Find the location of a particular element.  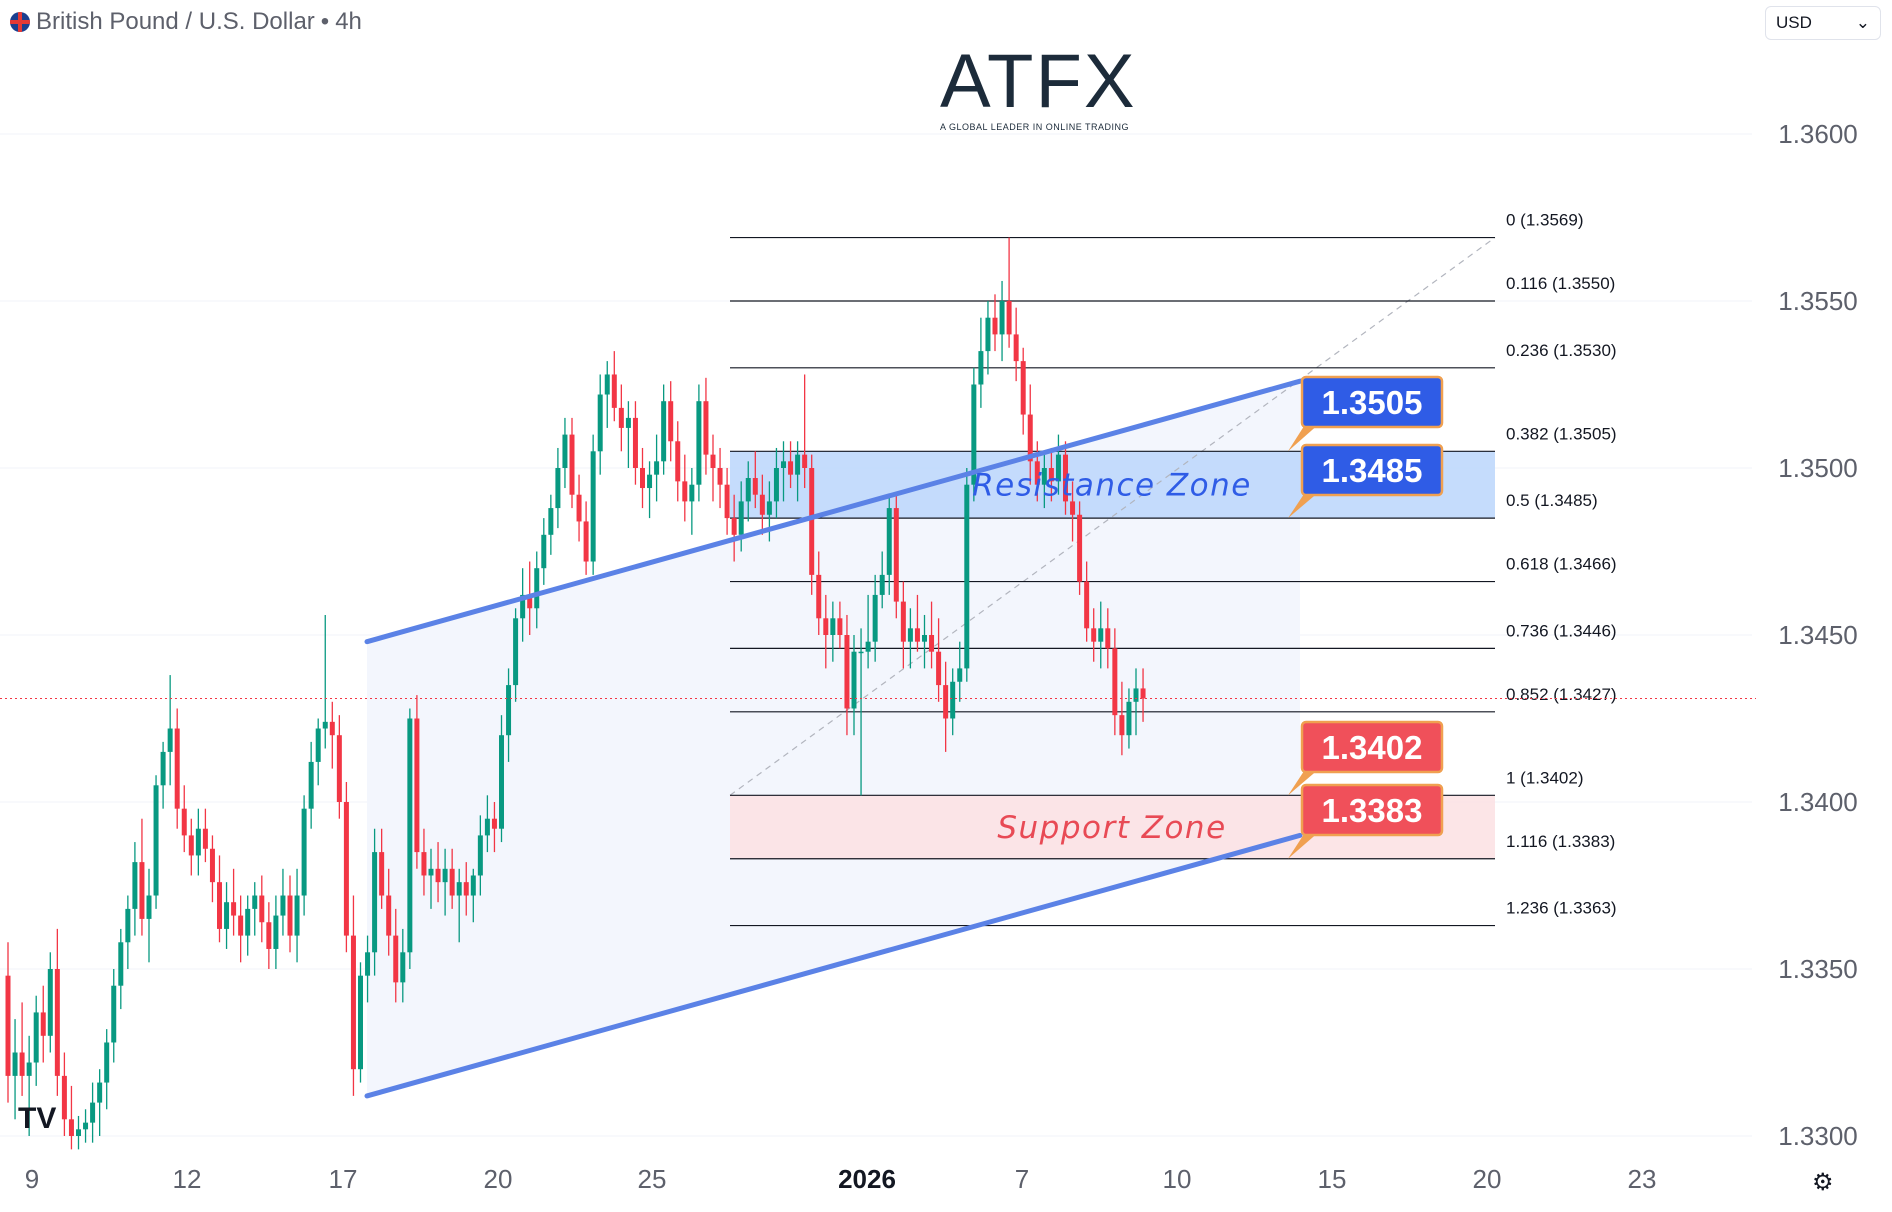

fib-level-label: 1.236 (1.3363) is located at coordinates (1561, 908).